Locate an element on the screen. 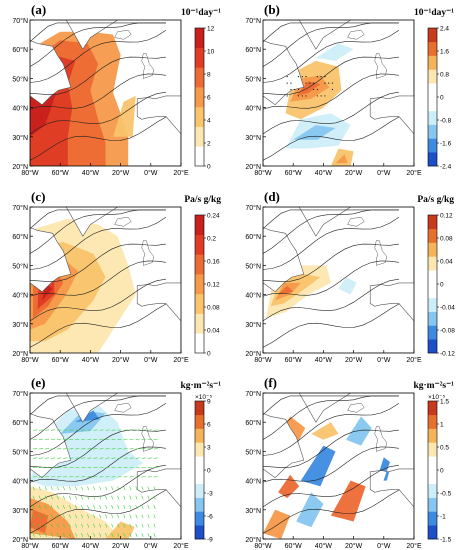 The height and width of the screenshot is (550, 463). land-europe-africa is located at coordinates (153, 93).